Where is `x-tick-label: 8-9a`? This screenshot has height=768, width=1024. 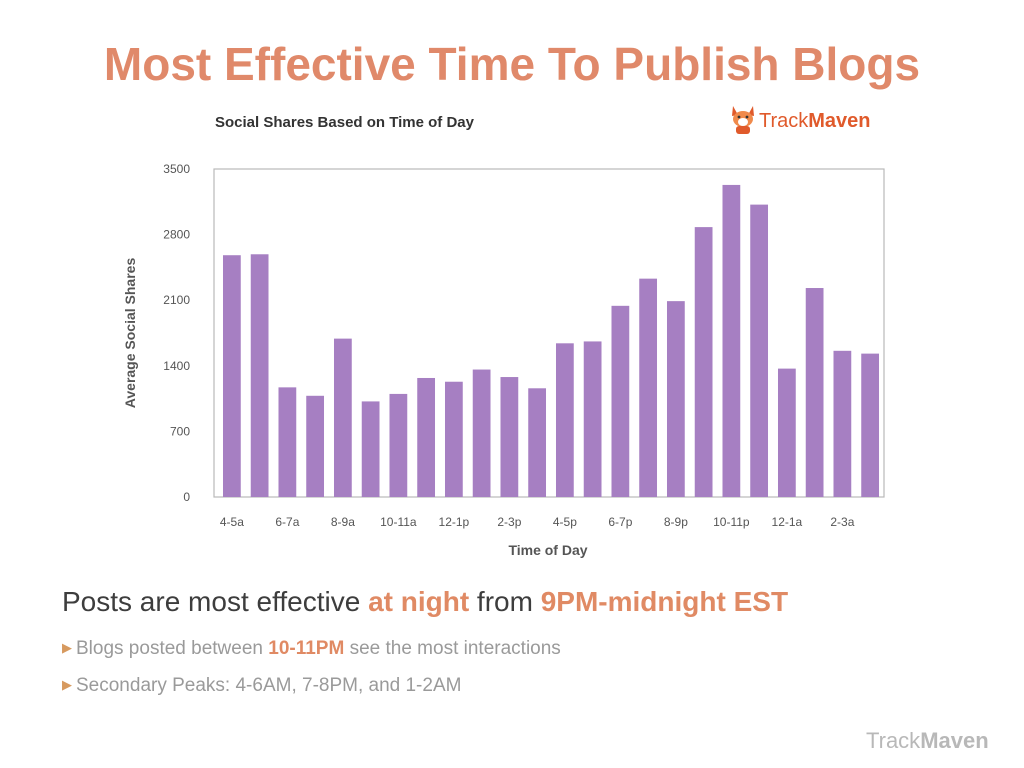 x-tick-label: 8-9a is located at coordinates (343, 522).